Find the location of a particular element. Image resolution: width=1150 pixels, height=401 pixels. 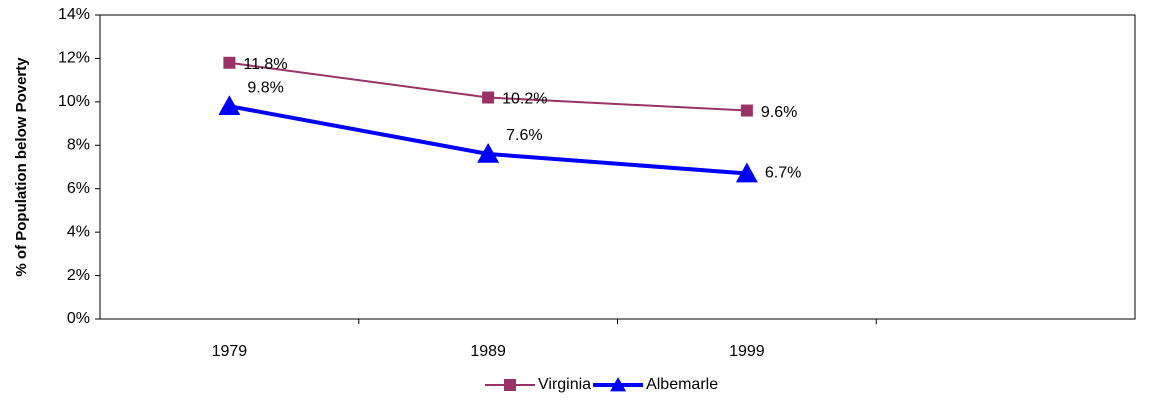

y-tick-label: 8% is located at coordinates (78, 145).